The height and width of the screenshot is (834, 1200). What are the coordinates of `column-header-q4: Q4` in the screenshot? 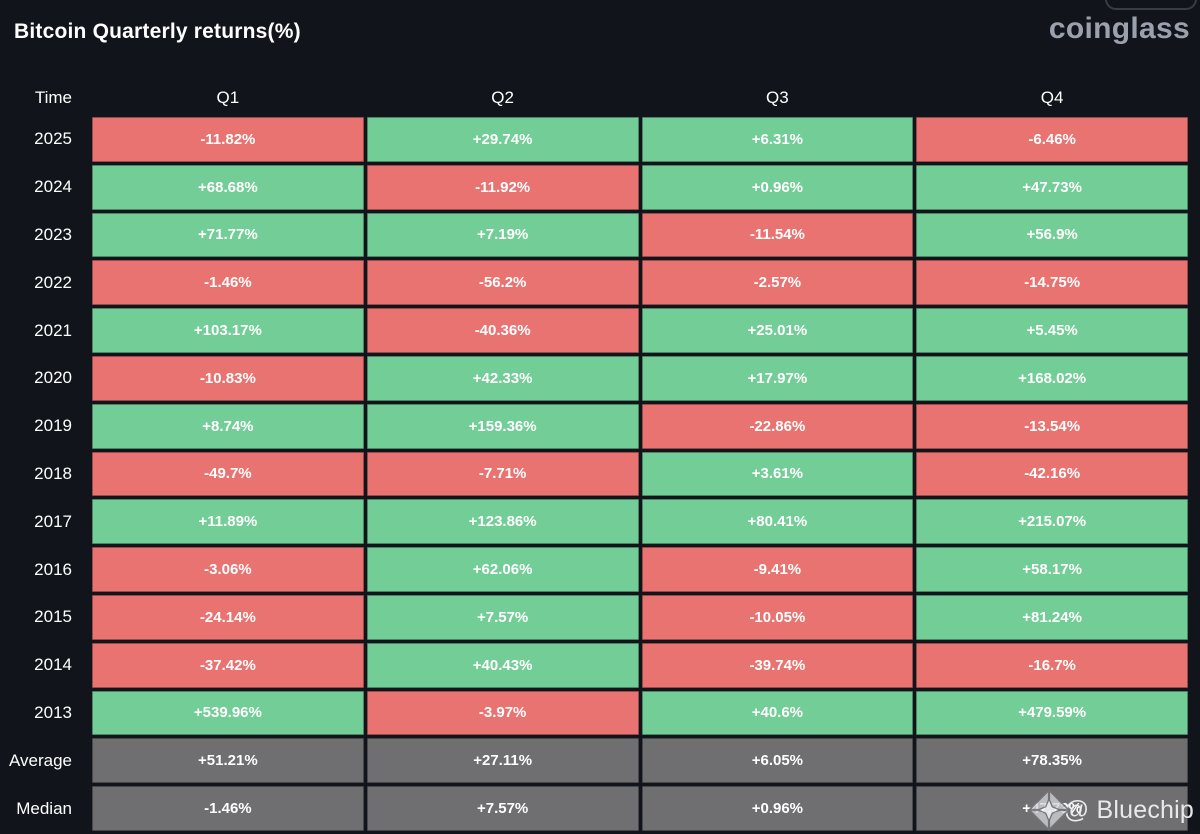 It's located at (1052, 97).